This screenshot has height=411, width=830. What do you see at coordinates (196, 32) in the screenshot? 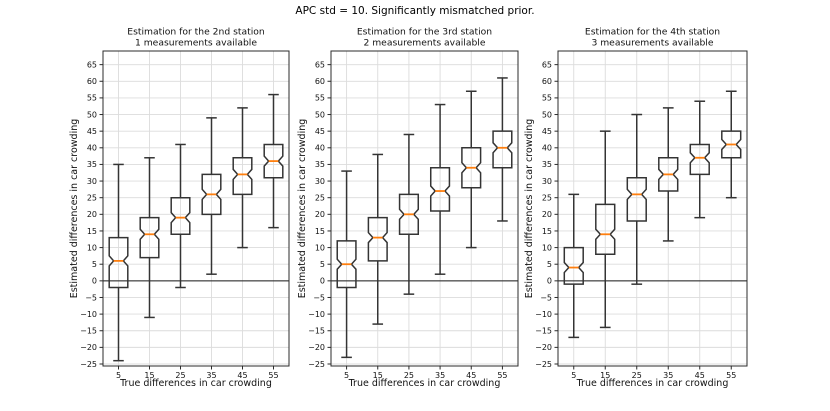
I see `subplot-title: Estimation for the 2nd station` at bounding box center [196, 32].